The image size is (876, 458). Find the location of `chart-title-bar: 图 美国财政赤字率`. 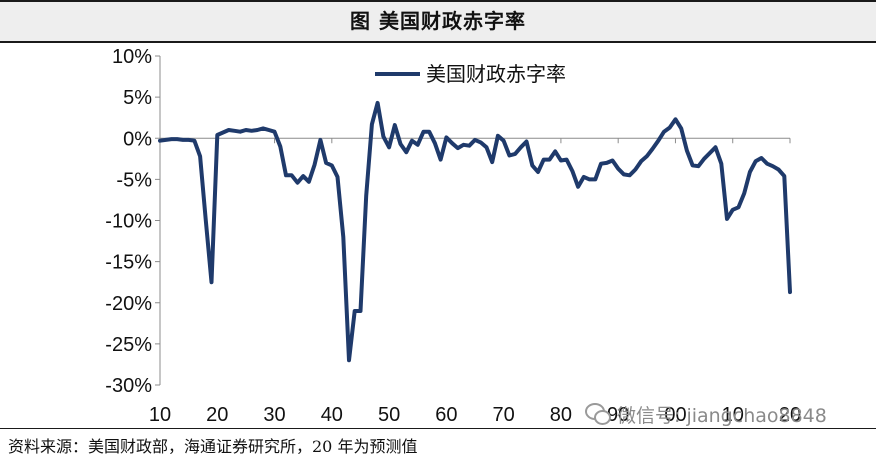

chart-title-bar: 图 美国财政赤字率 is located at coordinates (438, 21).